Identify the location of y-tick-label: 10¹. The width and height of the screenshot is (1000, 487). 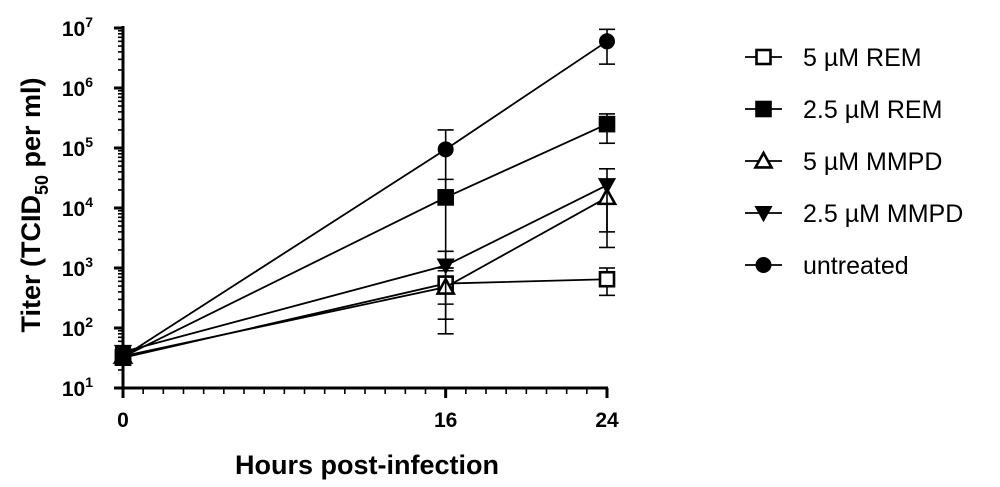
(77, 387).